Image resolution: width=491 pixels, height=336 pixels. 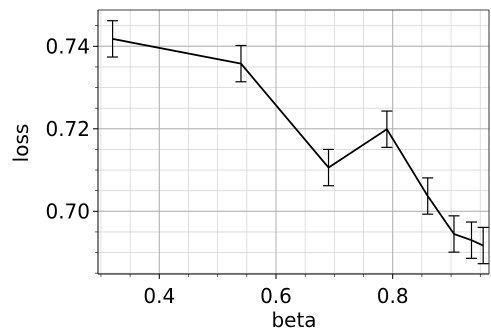 What do you see at coordinates (67, 129) in the screenshot?
I see `y-tick-label: 0.72` at bounding box center [67, 129].